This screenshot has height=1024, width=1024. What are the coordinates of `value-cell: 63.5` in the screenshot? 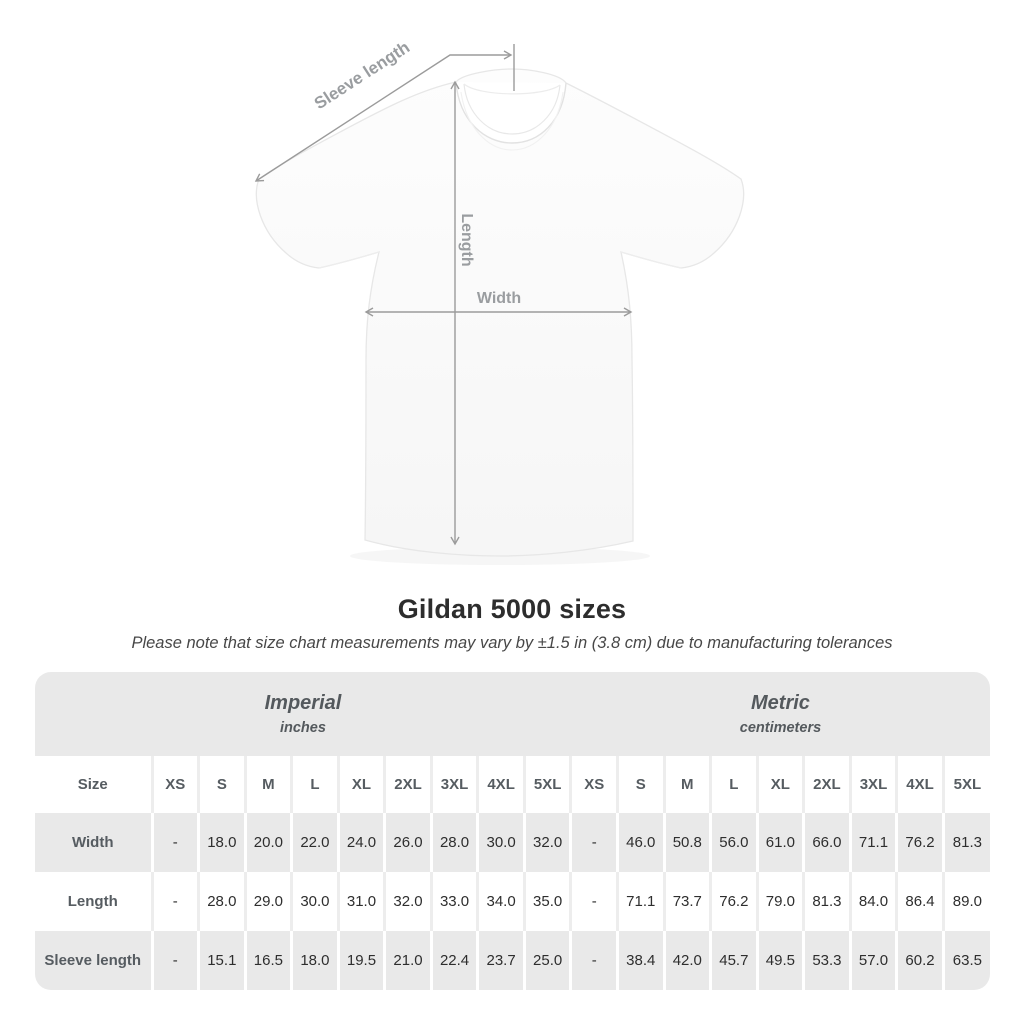 It's located at (965, 960).